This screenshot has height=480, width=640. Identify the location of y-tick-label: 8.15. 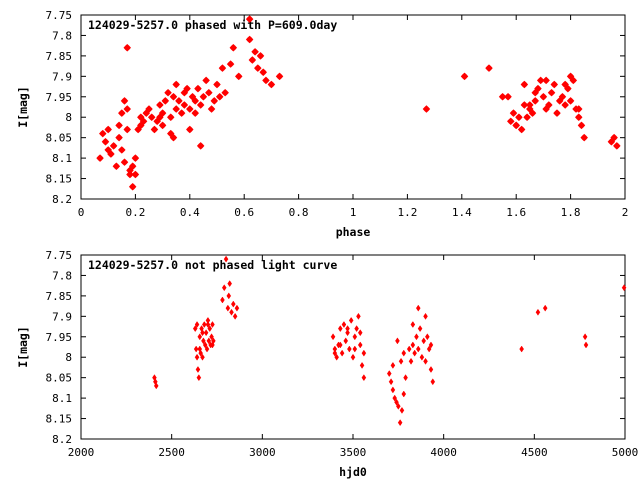
(59, 419).